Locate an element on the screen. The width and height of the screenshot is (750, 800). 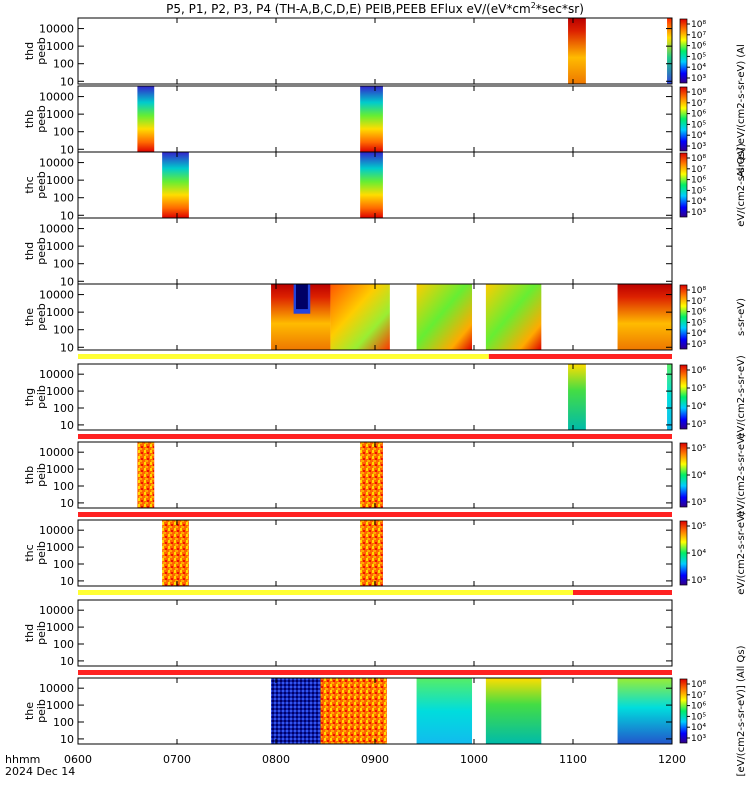
title-superscript: 2 is located at coordinates (533, 5).